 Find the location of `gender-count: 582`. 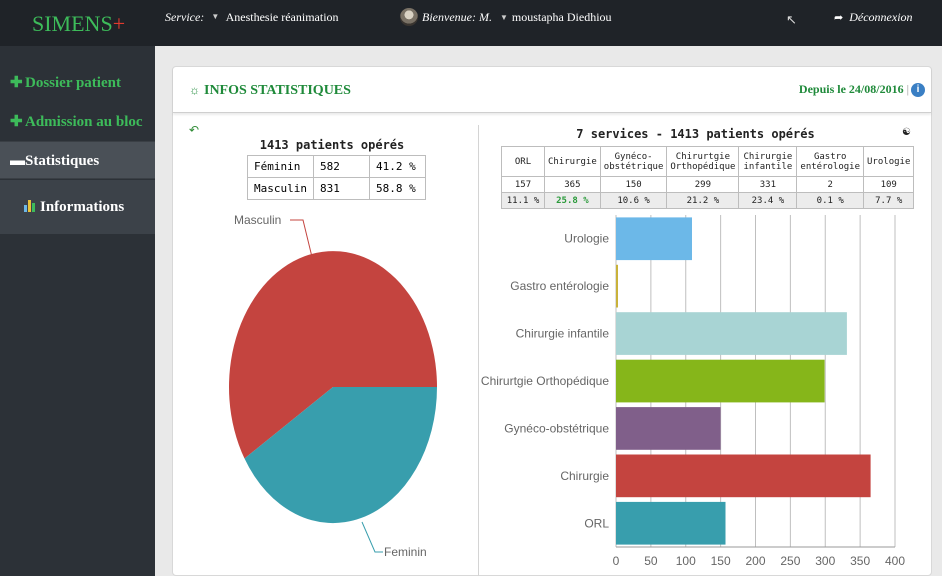

gender-count: 582 is located at coordinates (341, 166).